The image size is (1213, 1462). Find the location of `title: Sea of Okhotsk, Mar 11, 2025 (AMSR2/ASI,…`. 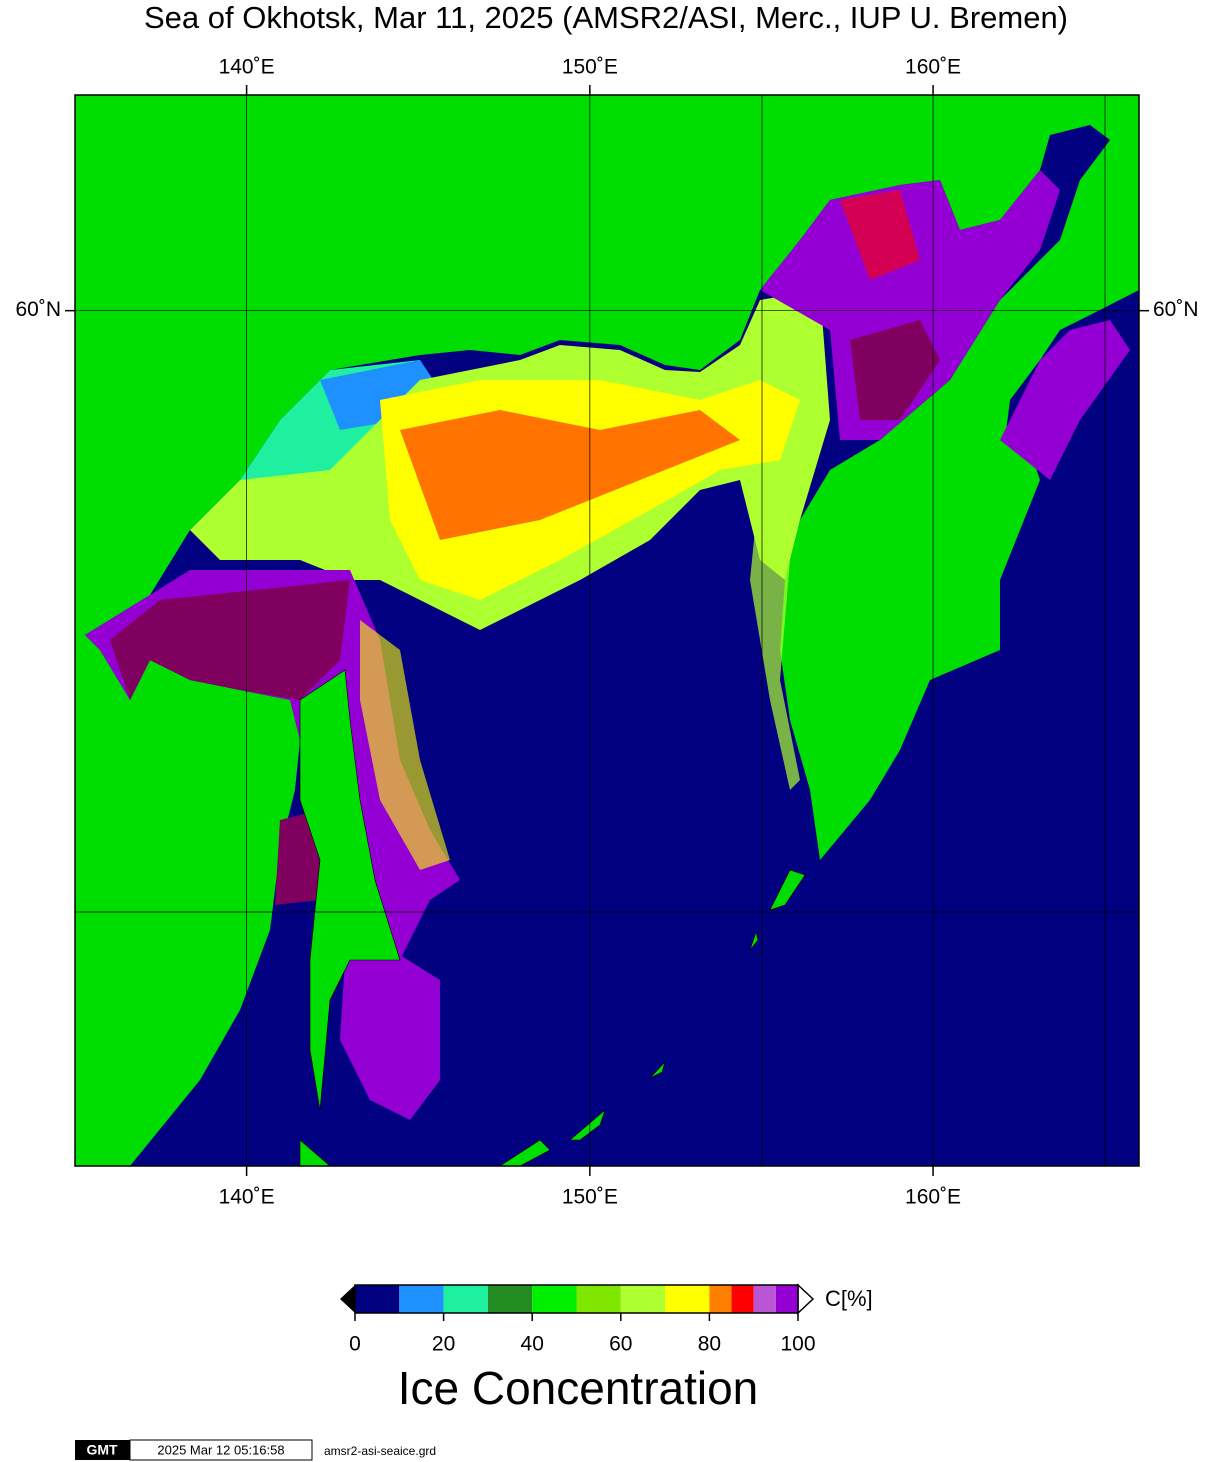

title: Sea of Okhotsk, Mar 11, 2025 (AMSR2/ASI,… is located at coordinates (606, 17).